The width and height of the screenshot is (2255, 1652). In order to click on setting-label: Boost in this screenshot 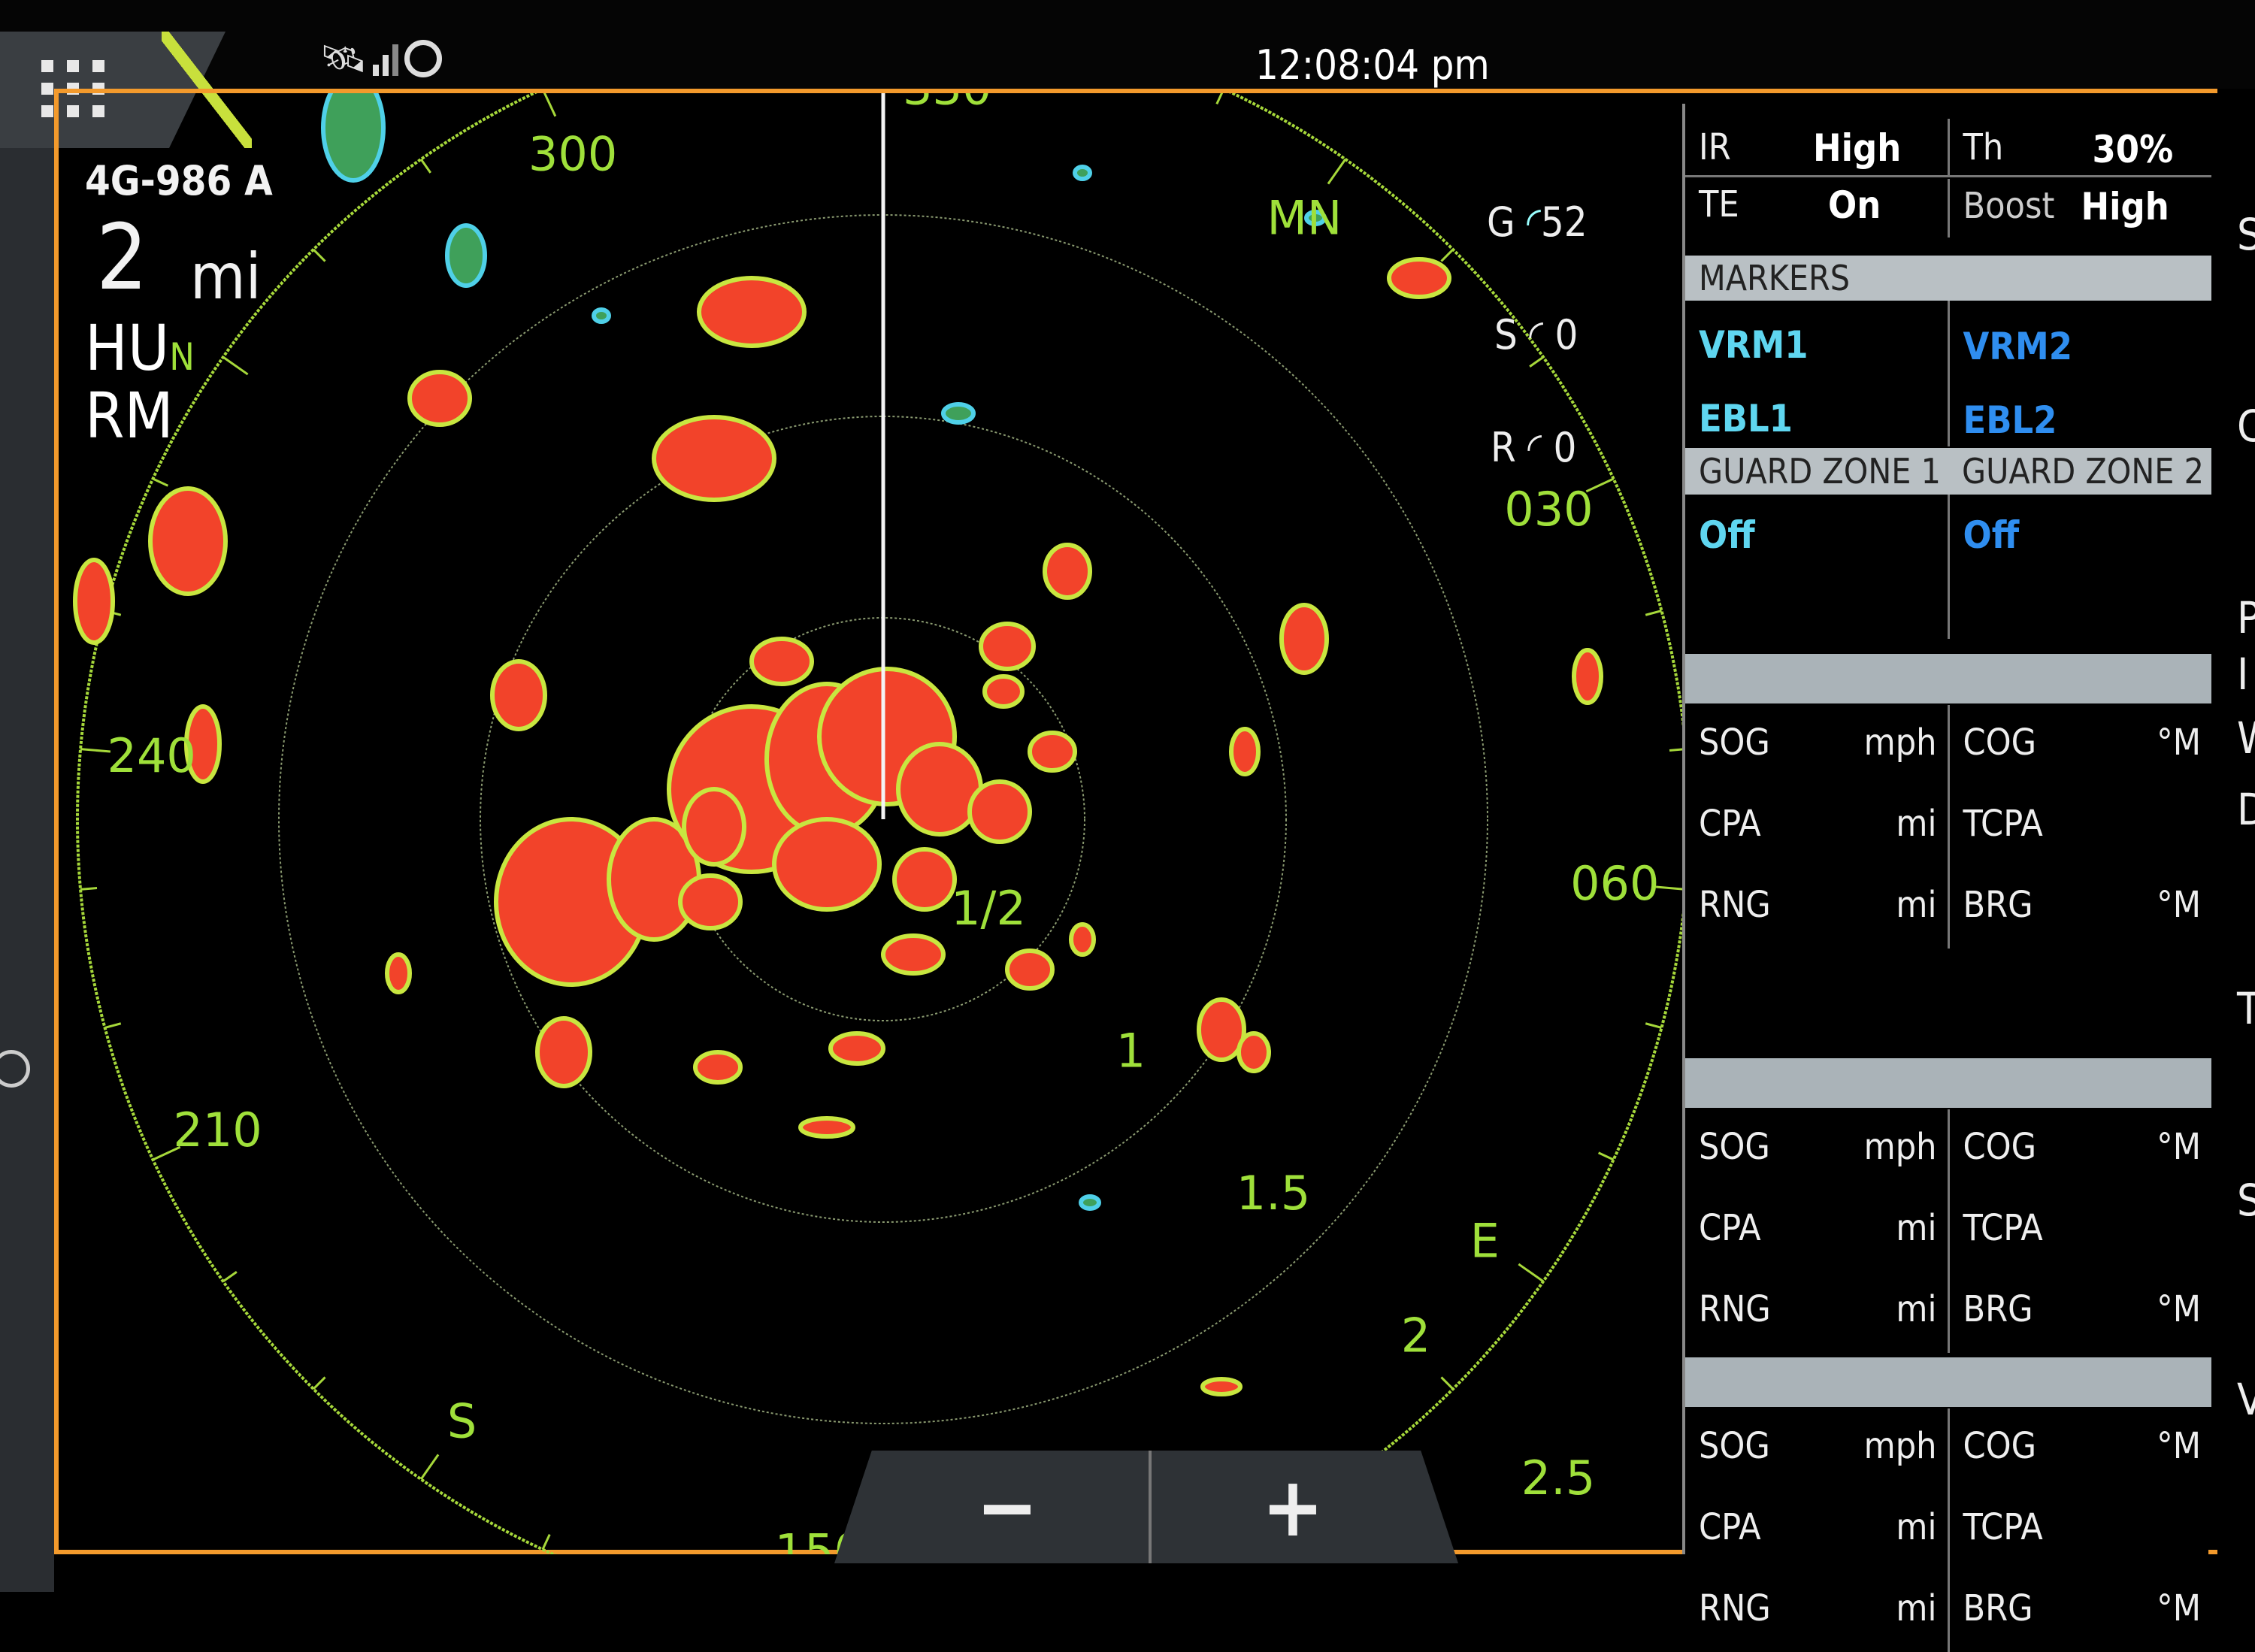, I will do `click(2009, 206)`.